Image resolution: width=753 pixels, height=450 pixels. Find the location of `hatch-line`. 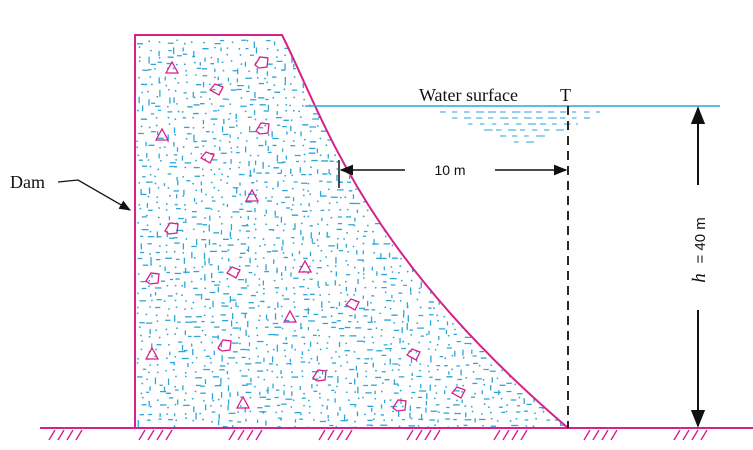

hatch-line is located at coordinates (160, 435).